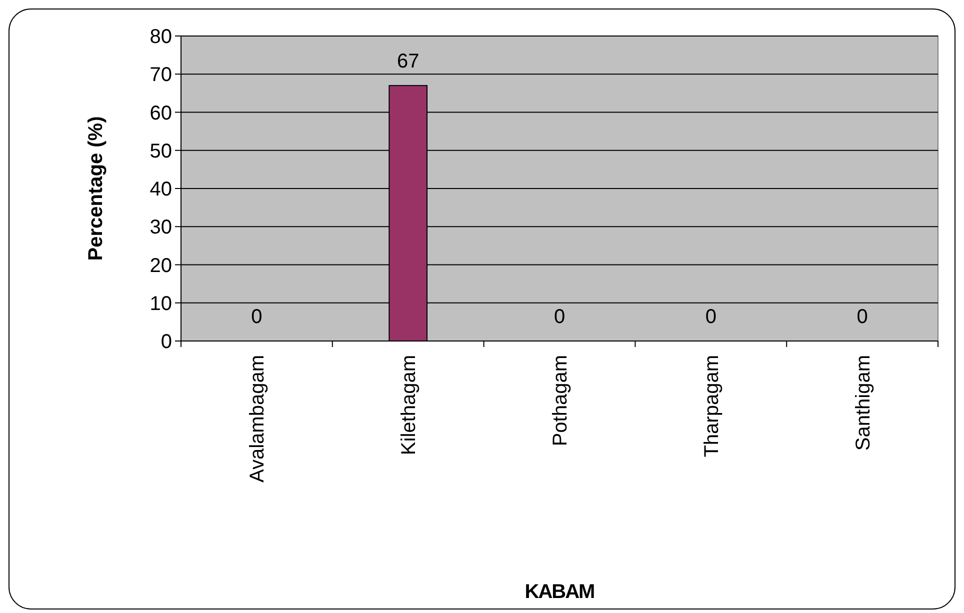 The height and width of the screenshot is (613, 964). I want to click on x-tick-label: Avalambagam, so click(257, 418).